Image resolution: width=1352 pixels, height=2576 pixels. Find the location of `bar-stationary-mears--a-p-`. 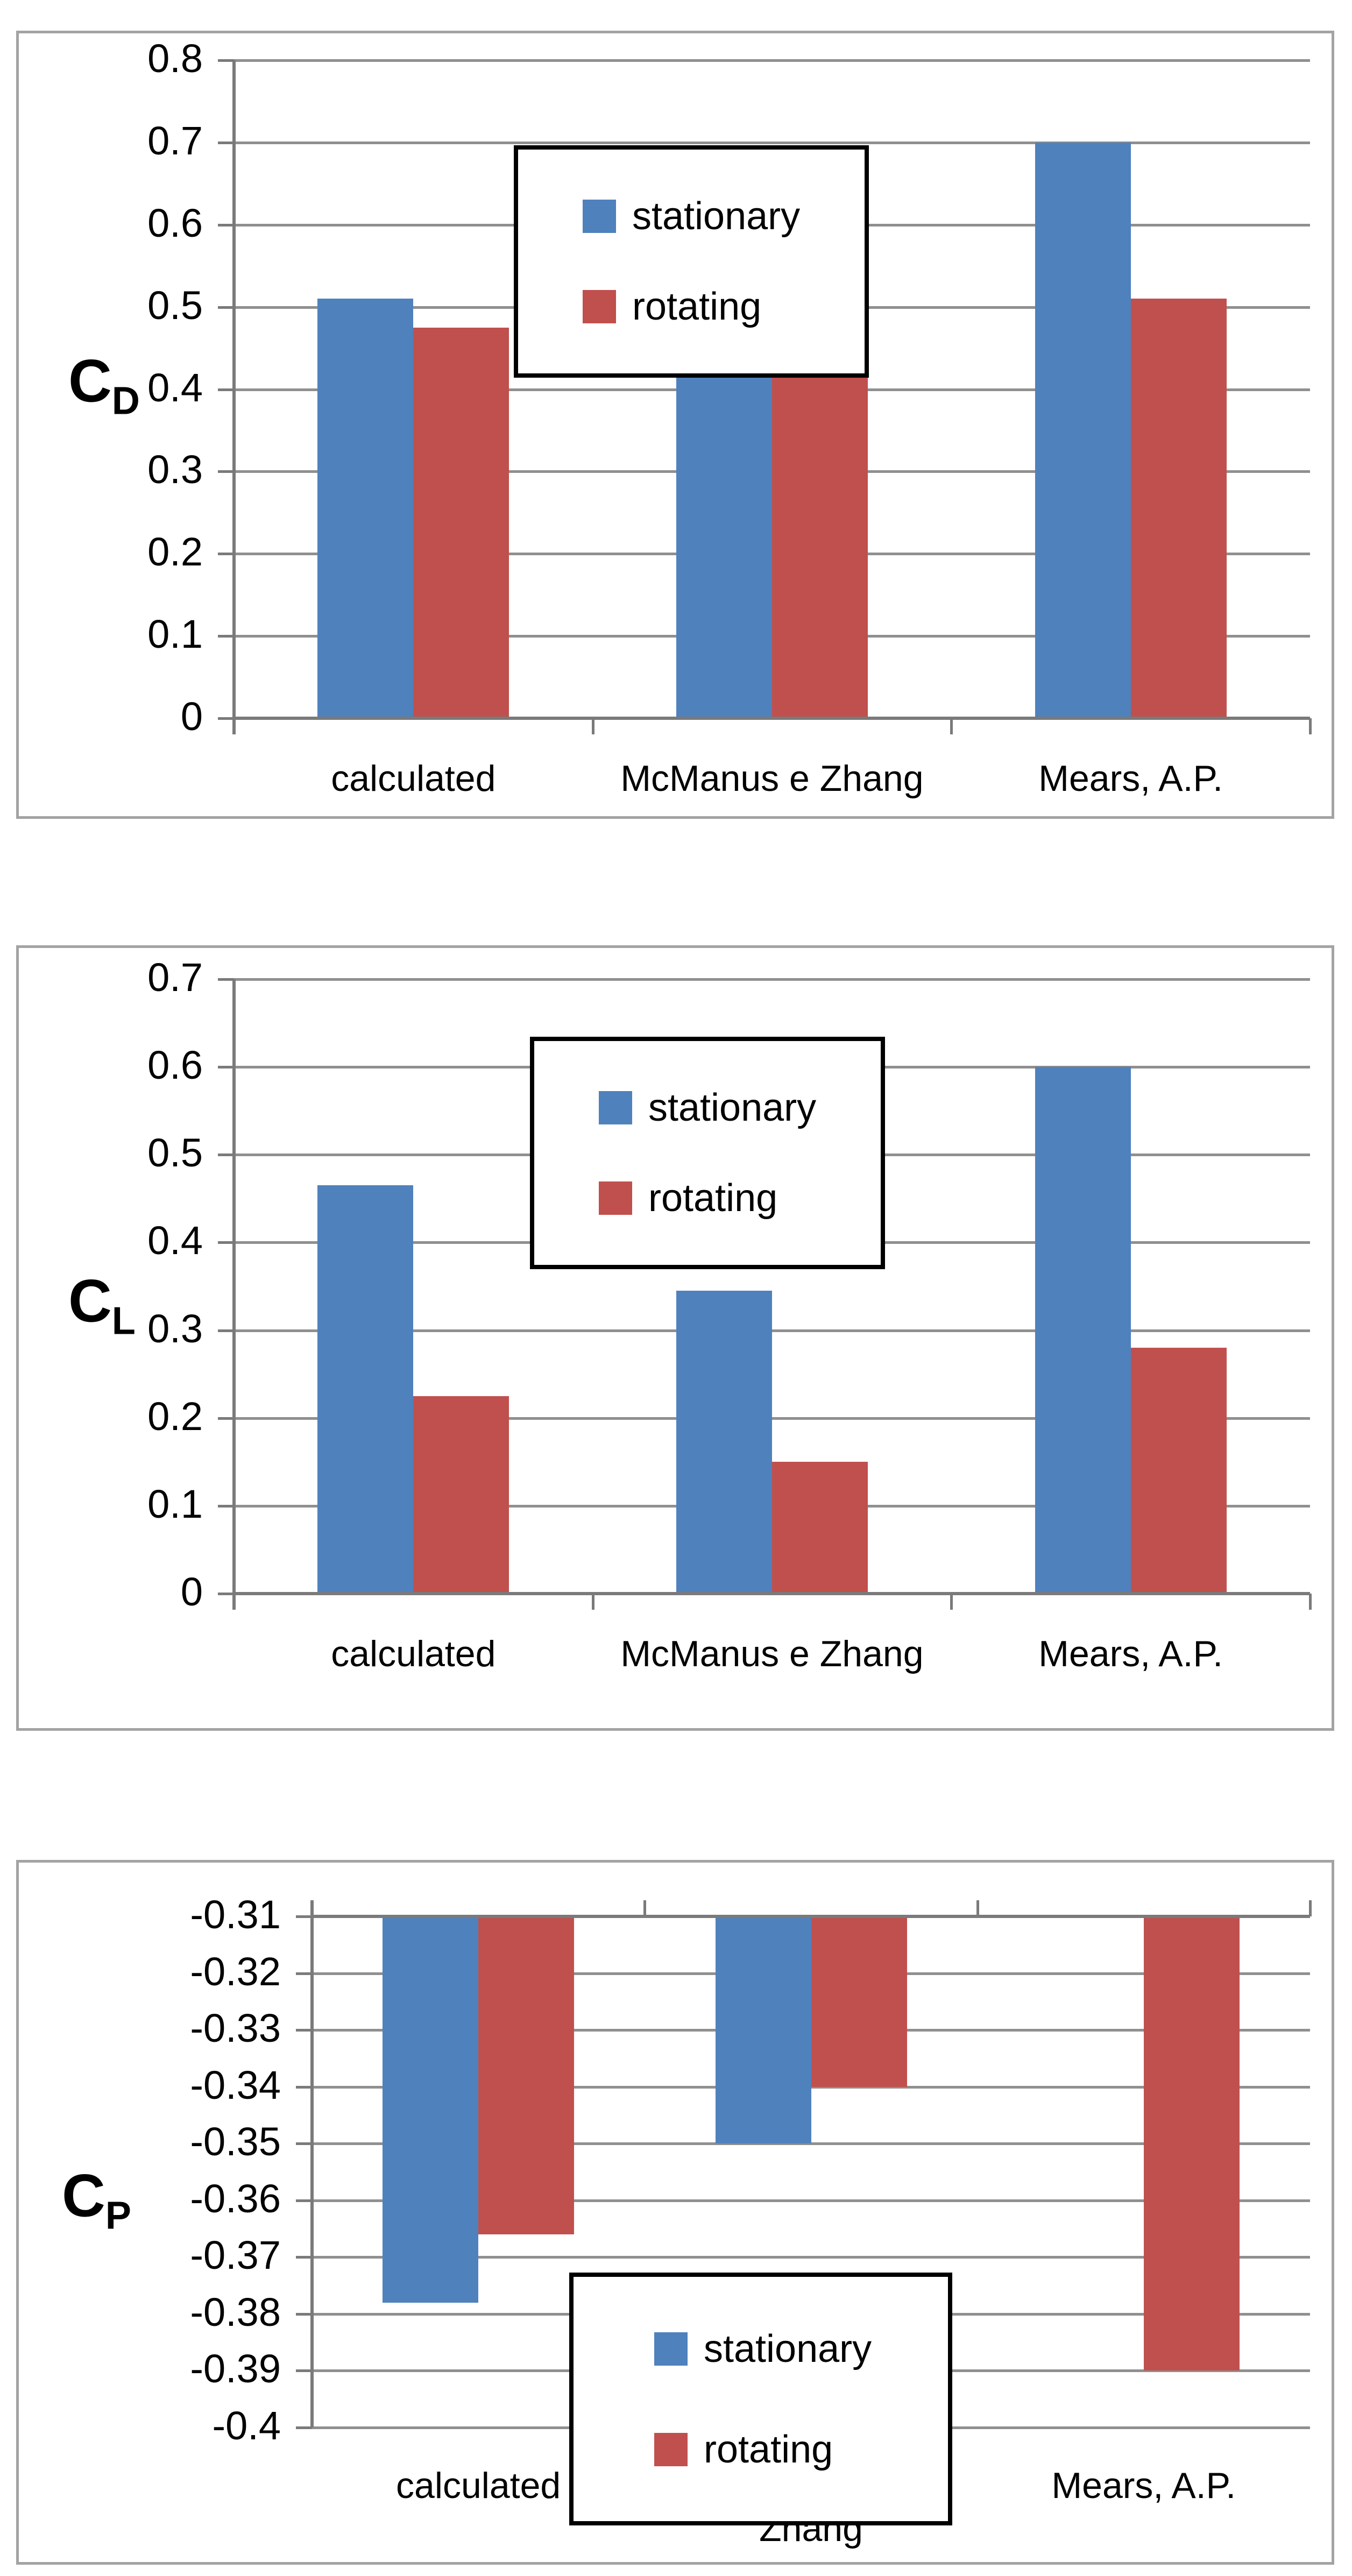

bar-stationary-mears--a-p- is located at coordinates (1083, 1330).